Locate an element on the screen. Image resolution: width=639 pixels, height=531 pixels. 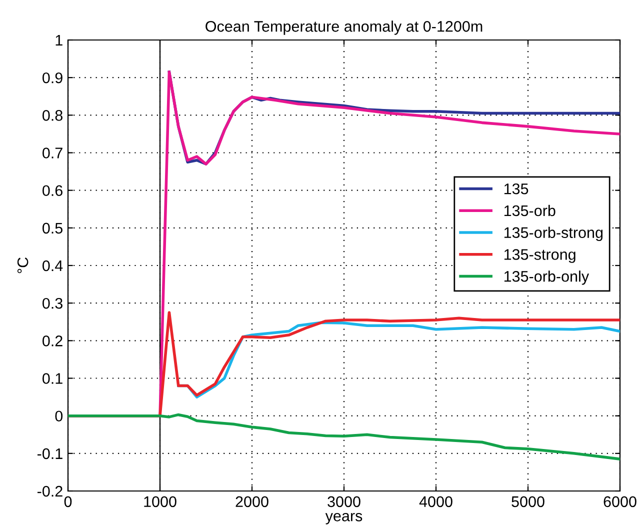
y-tick-label: 0.5 is located at coordinates (52, 228).